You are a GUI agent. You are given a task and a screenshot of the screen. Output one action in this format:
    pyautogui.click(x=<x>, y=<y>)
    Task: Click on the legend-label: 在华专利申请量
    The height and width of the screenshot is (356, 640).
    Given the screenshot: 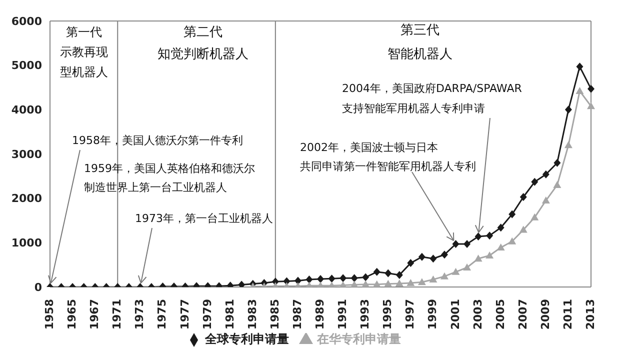 What is the action you would take?
    pyautogui.click(x=359, y=339)
    